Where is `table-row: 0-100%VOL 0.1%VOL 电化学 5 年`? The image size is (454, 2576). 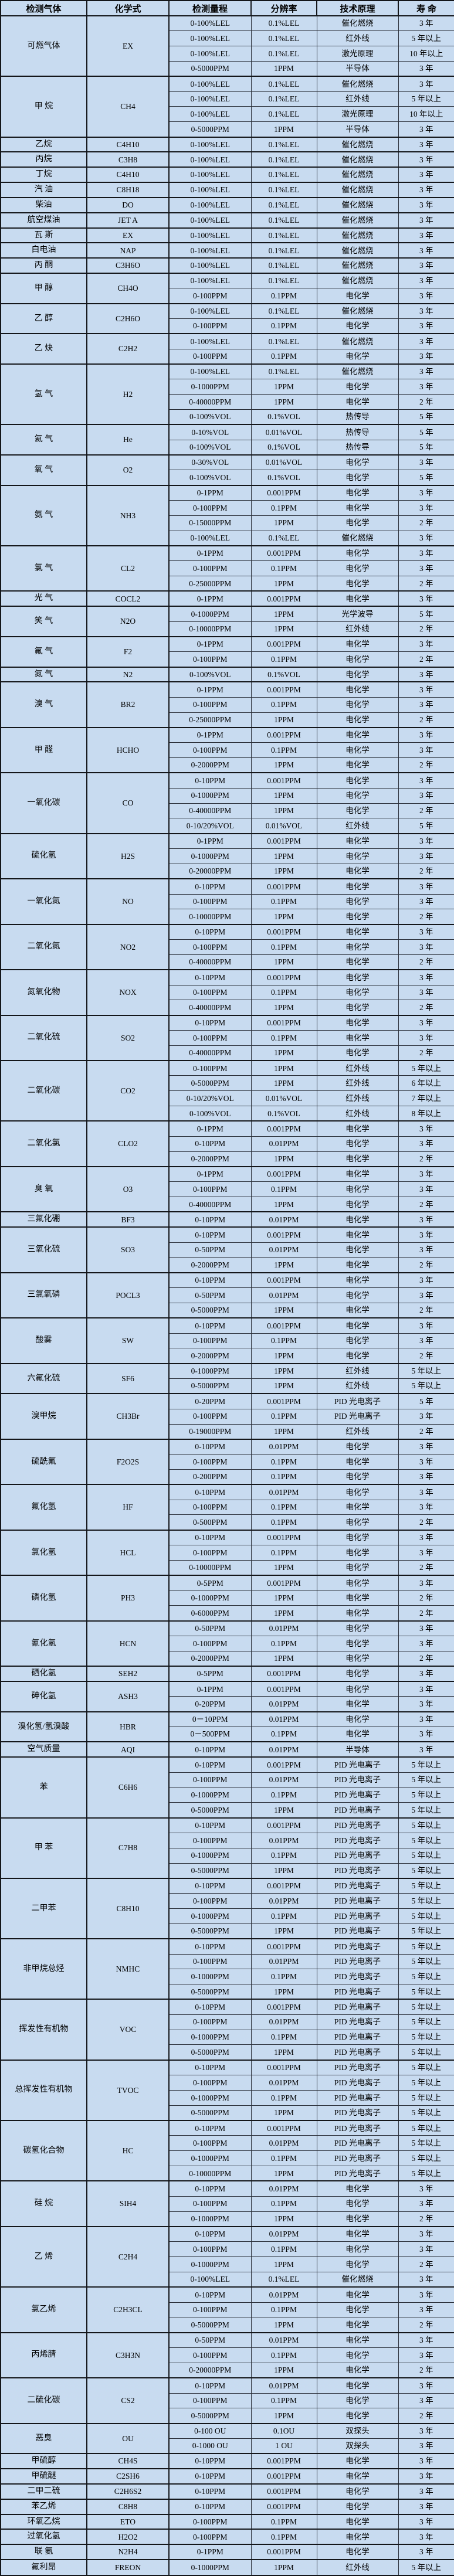
table-row: 0-100%VOL 0.1%VOL 电化学 5 年 is located at coordinates (227, 478).